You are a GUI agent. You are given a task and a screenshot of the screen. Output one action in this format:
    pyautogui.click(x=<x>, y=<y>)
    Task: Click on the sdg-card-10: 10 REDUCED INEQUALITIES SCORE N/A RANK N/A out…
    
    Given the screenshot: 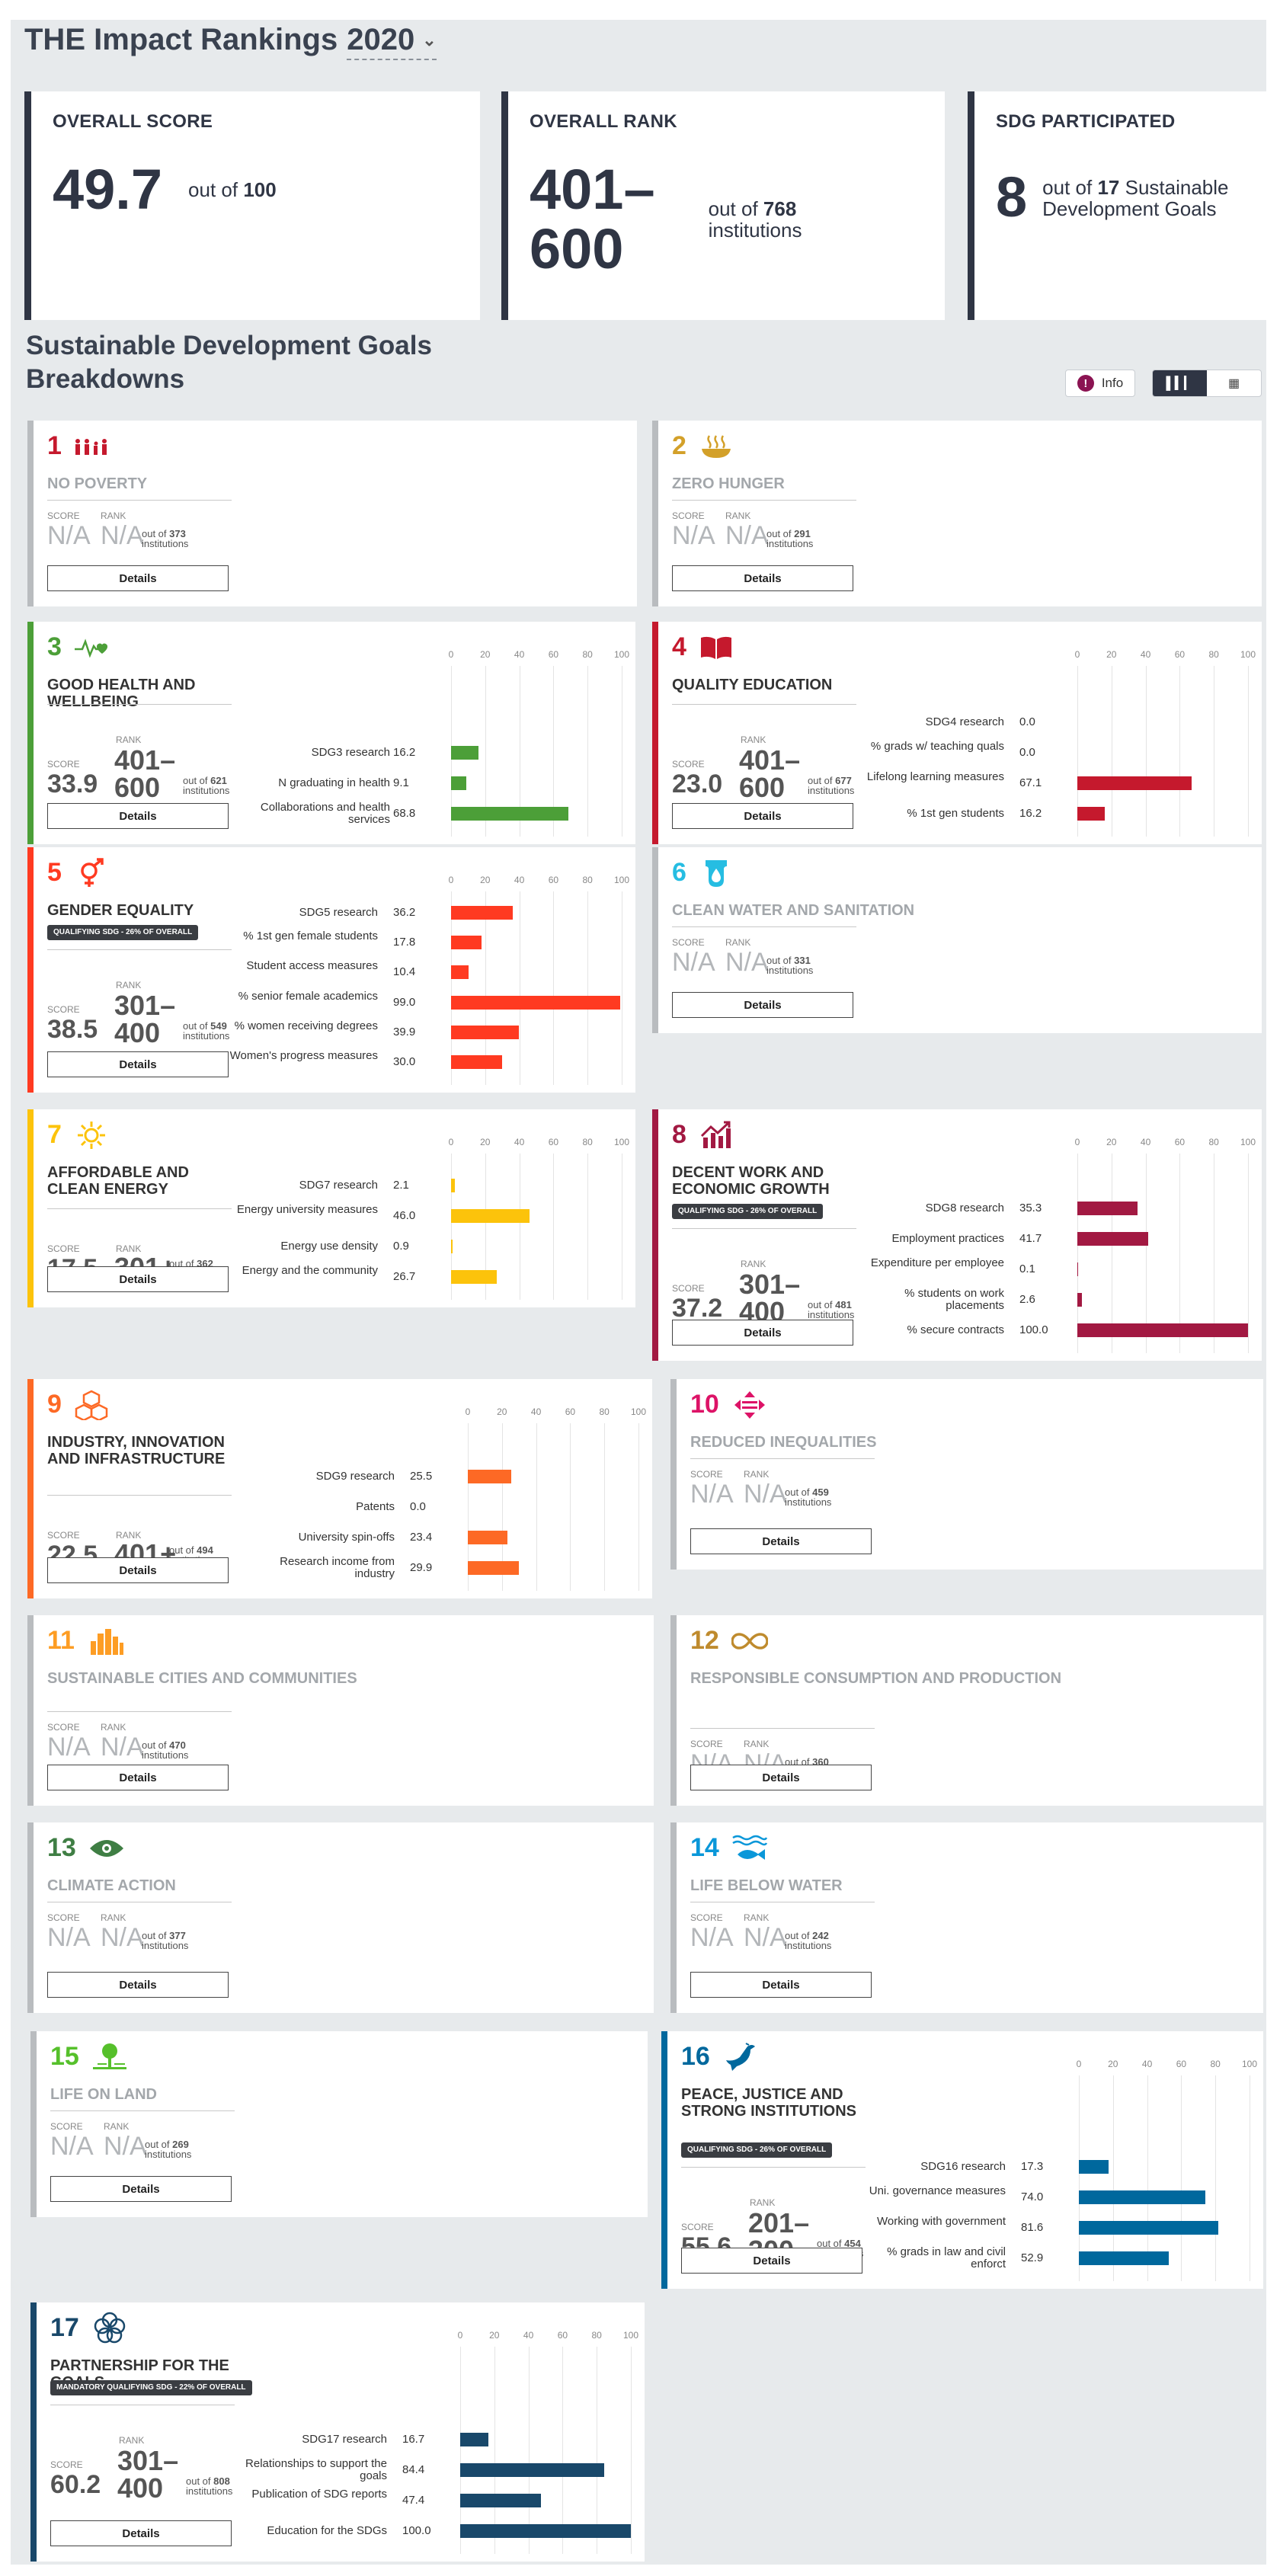 What is the action you would take?
    pyautogui.click(x=966, y=1474)
    